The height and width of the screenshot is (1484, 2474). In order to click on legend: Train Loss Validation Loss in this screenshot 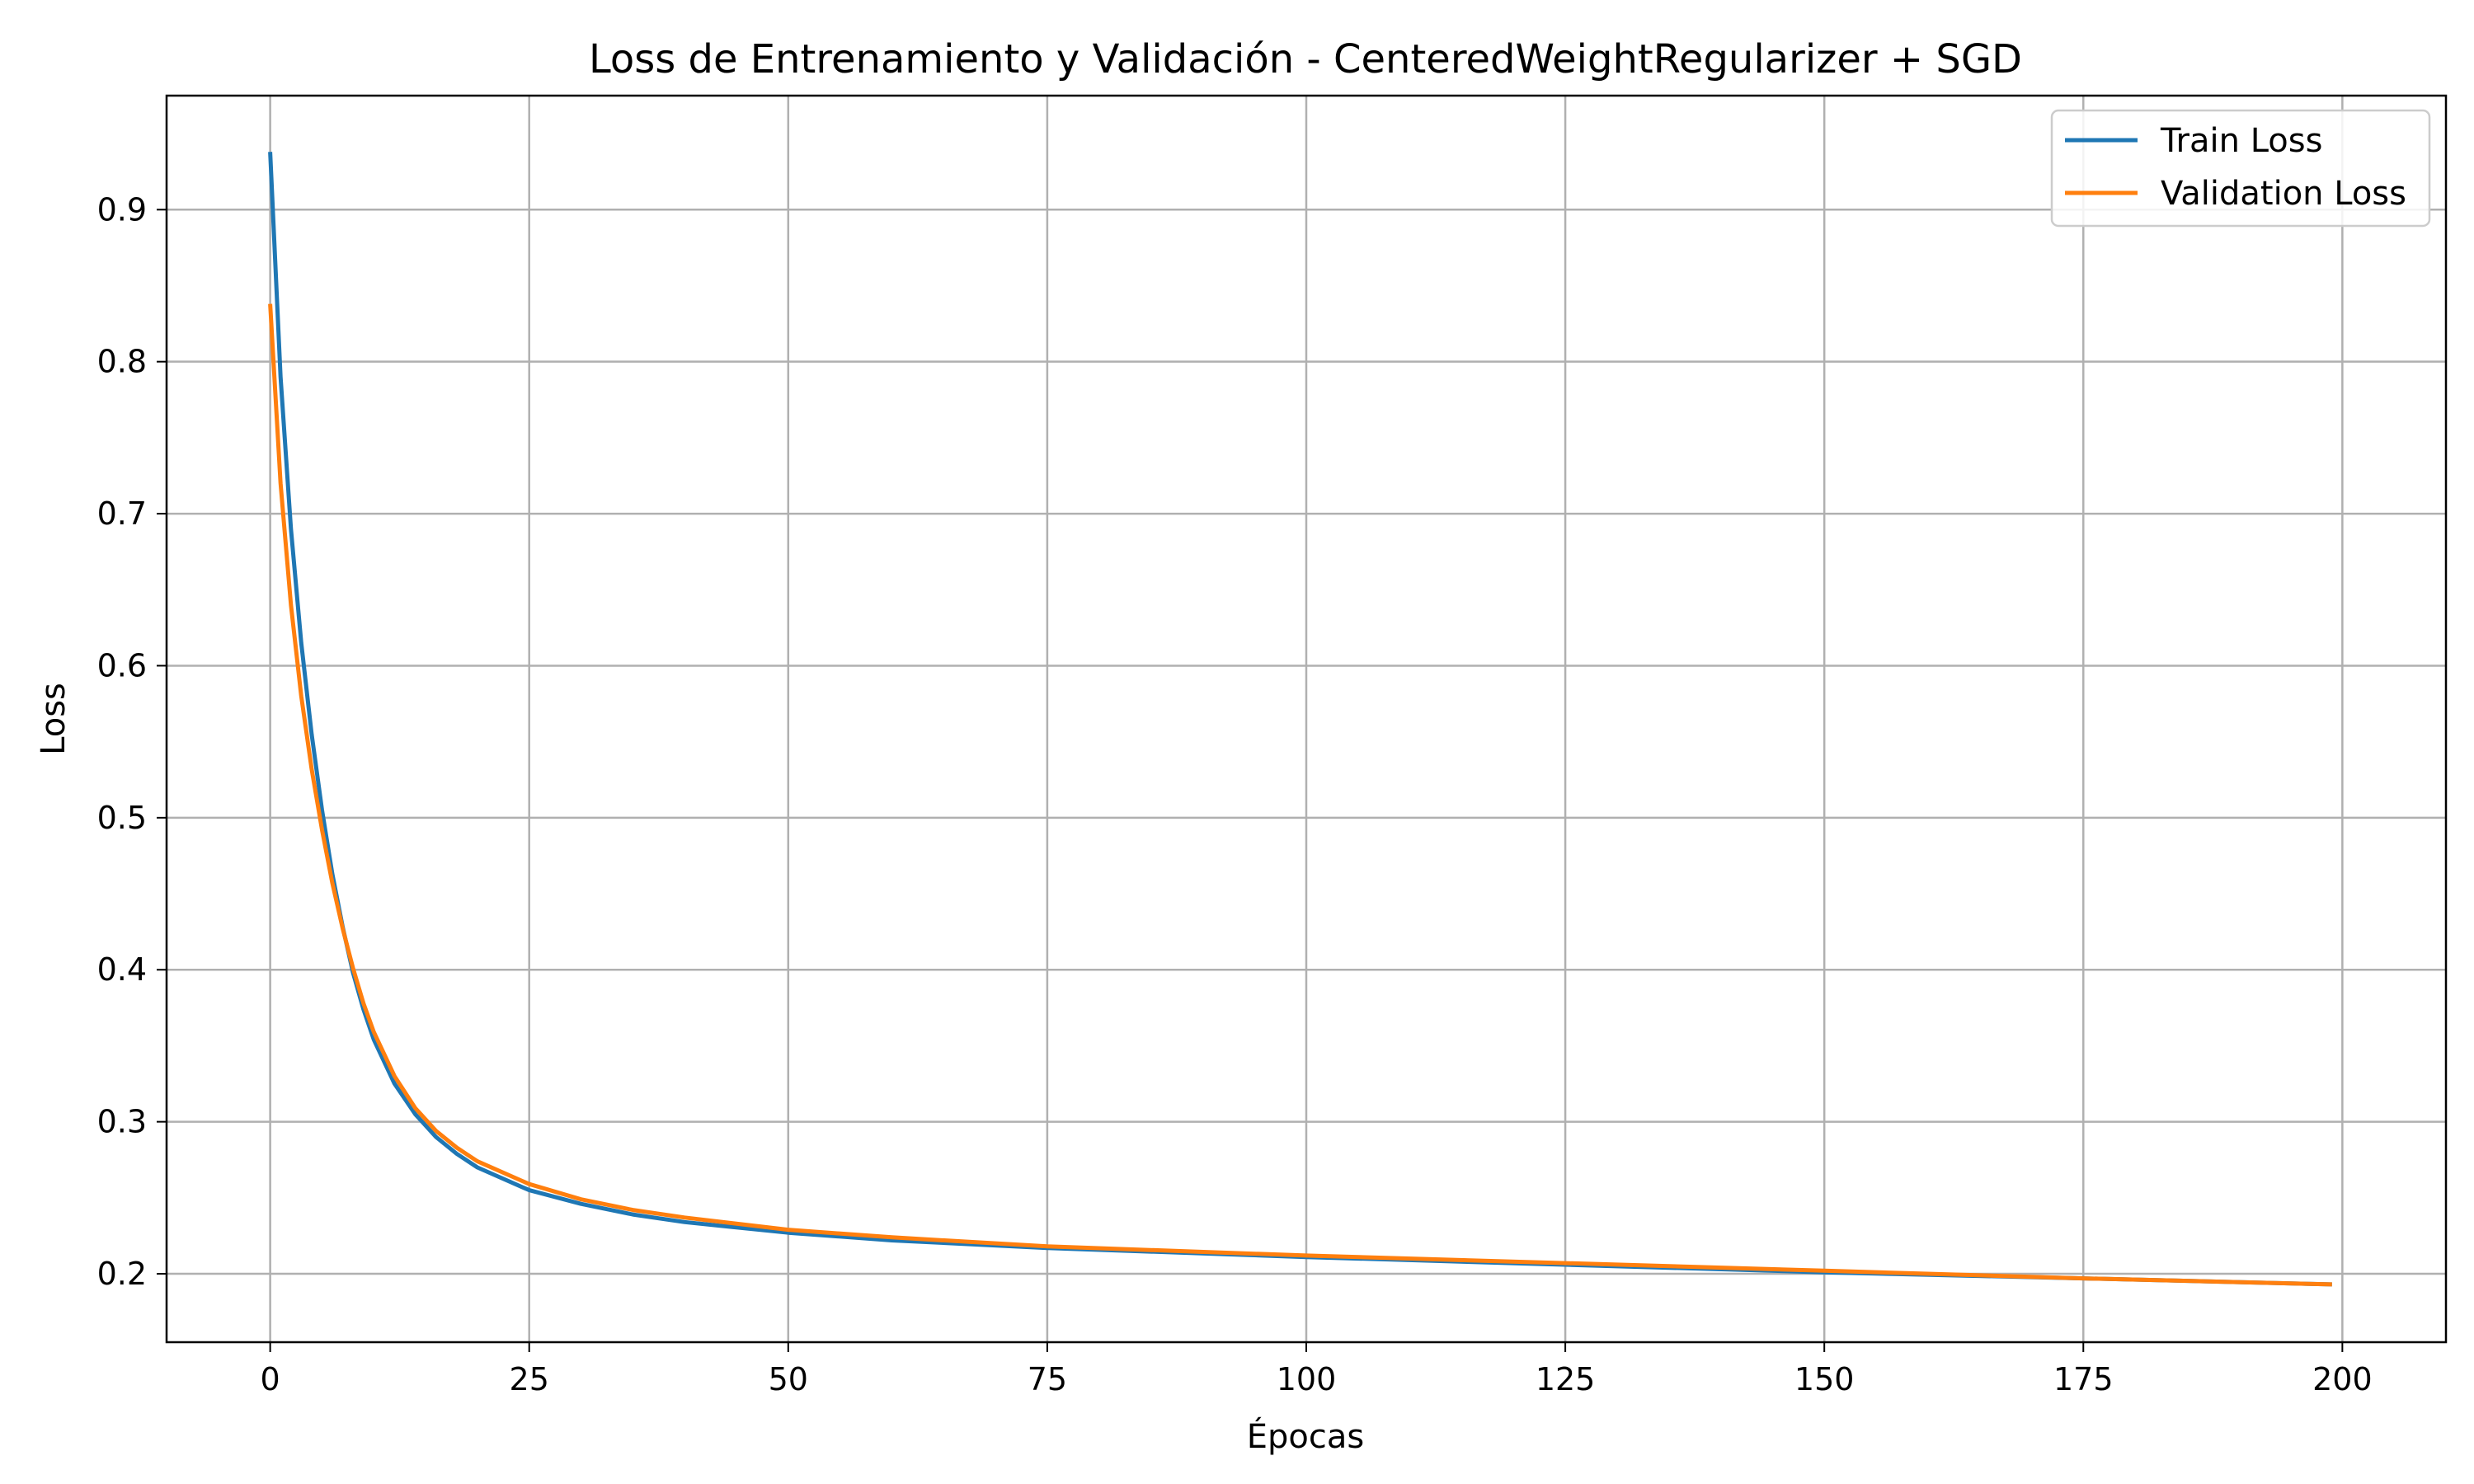, I will do `click(2240, 168)`.